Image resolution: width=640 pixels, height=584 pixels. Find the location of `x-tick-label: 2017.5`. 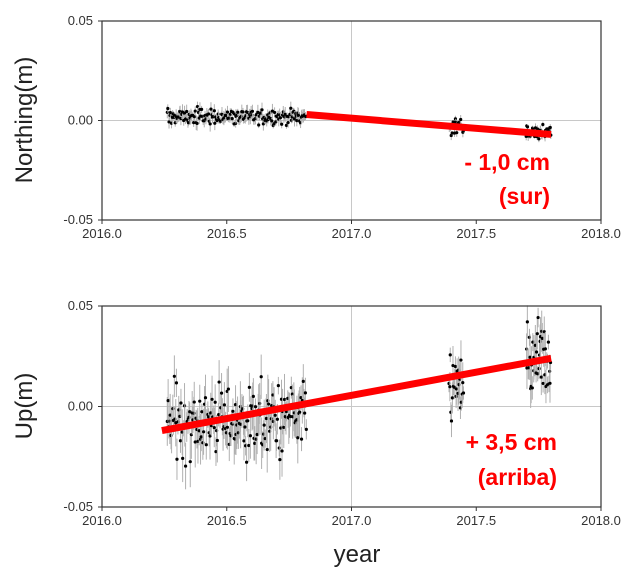

x-tick-label: 2017.5 is located at coordinates (476, 233).